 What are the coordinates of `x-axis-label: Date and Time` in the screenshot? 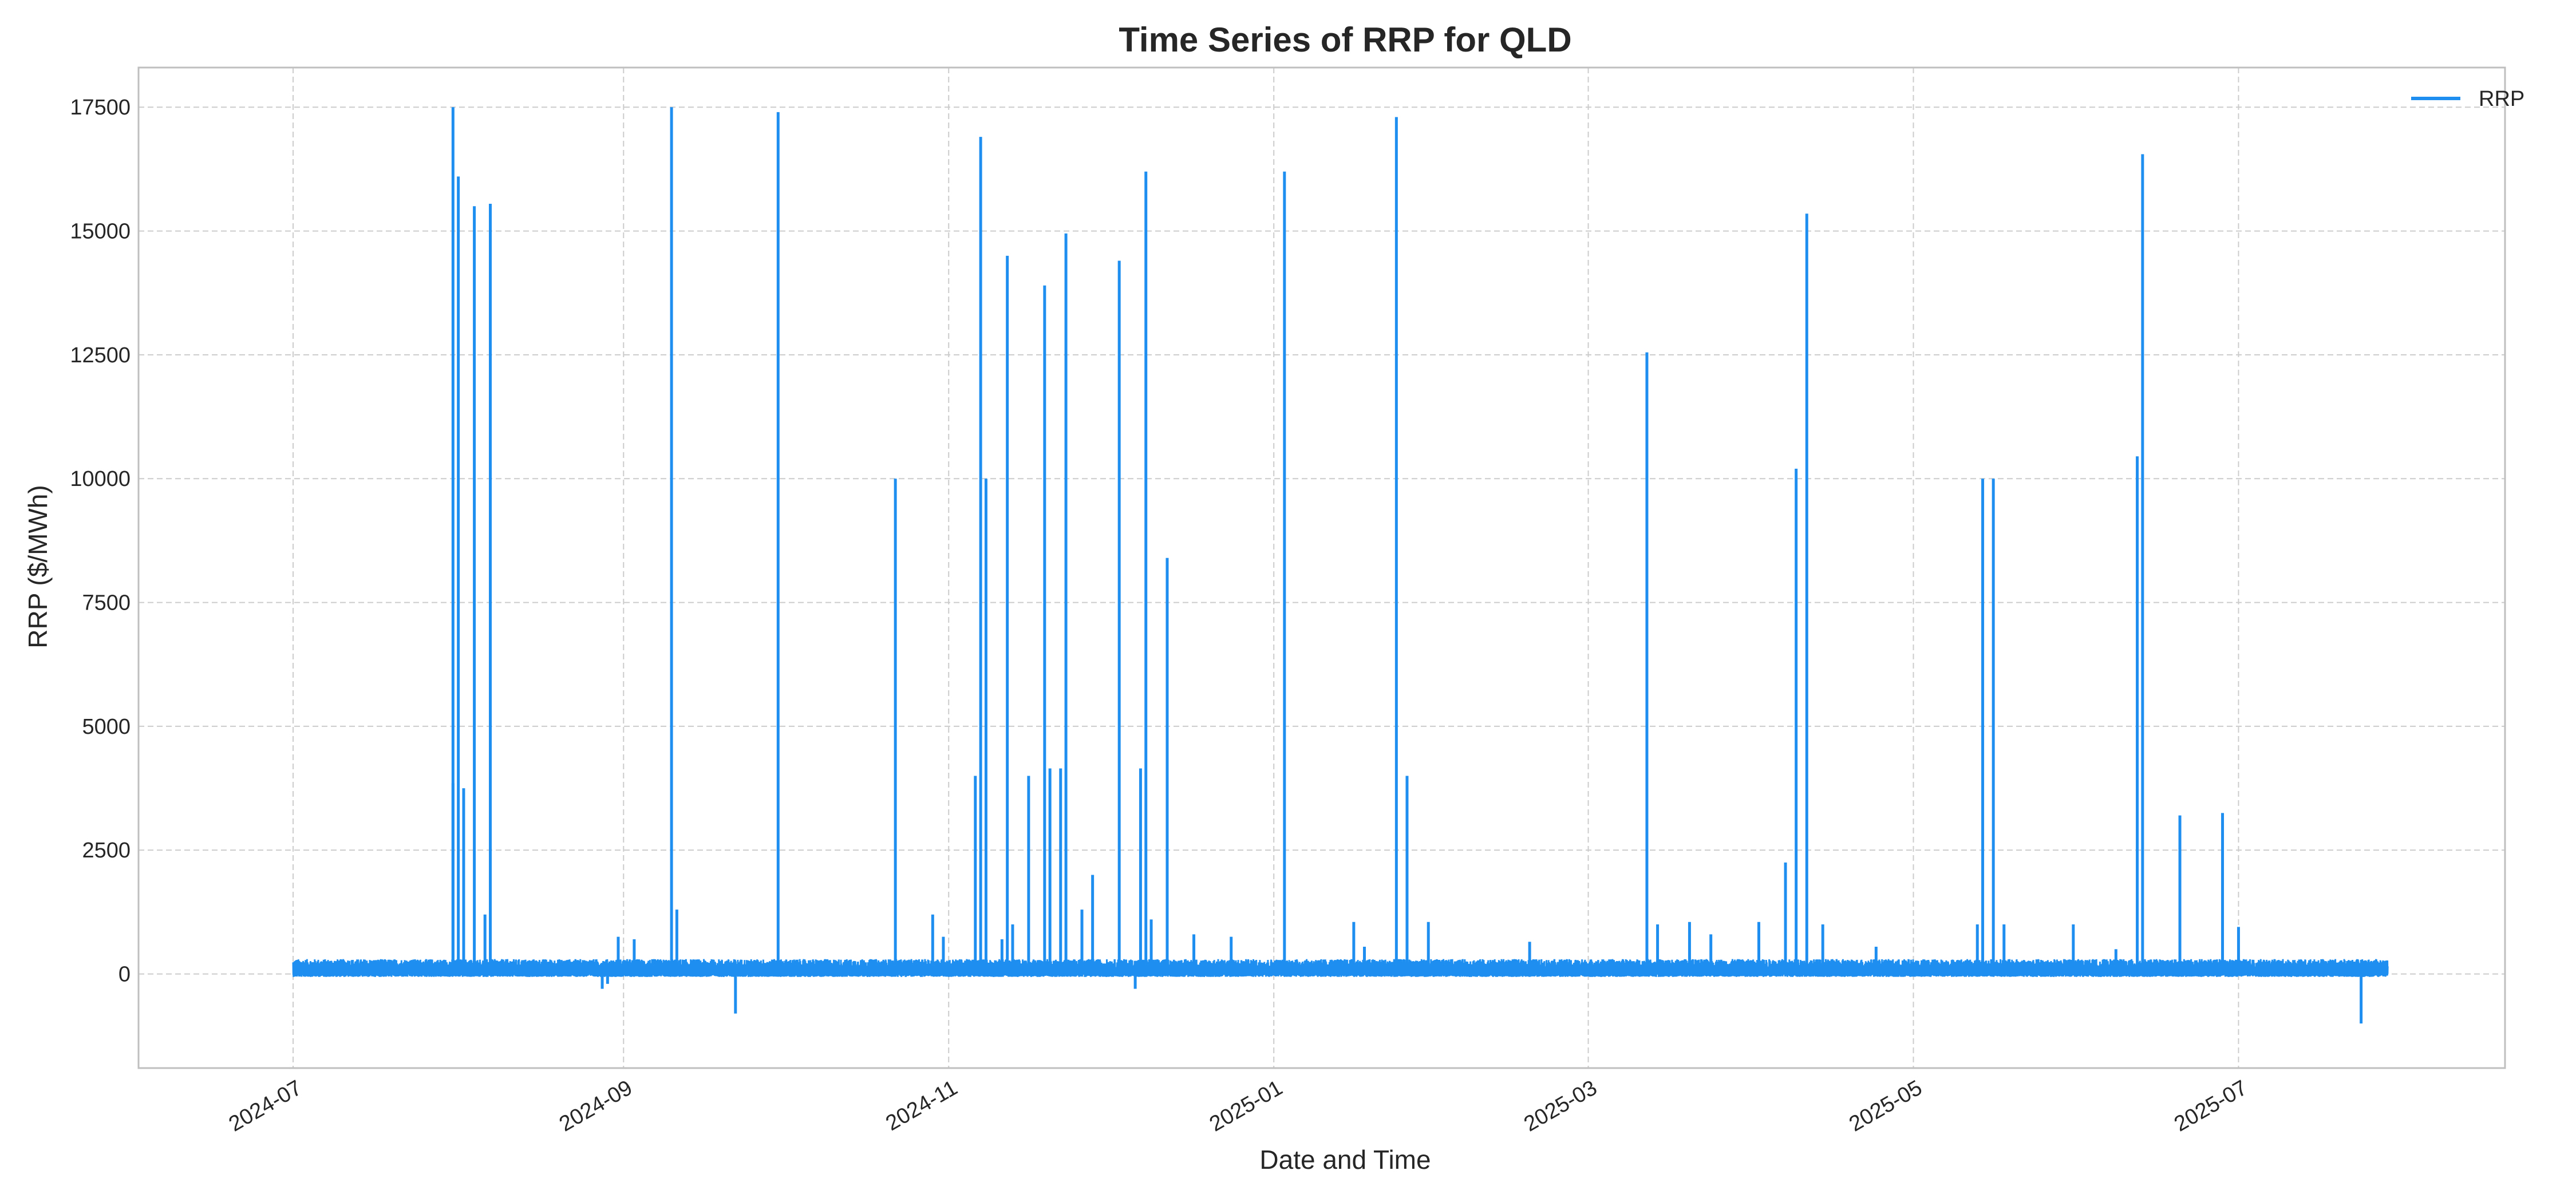 It's located at (1345, 1160).